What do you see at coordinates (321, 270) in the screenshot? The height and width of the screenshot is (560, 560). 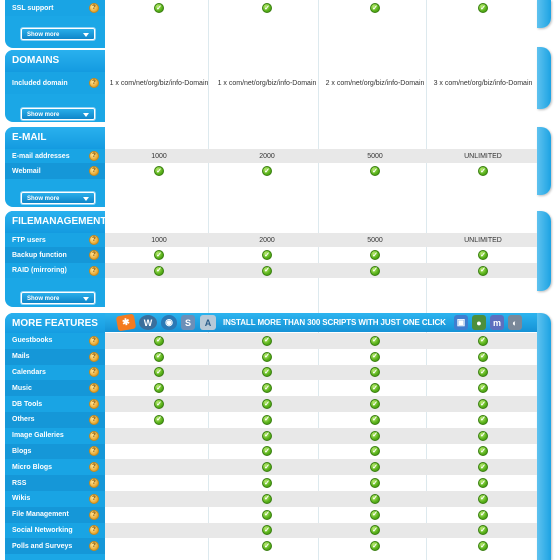 I see `raid-row: ✓ ✓ ✓ ✓` at bounding box center [321, 270].